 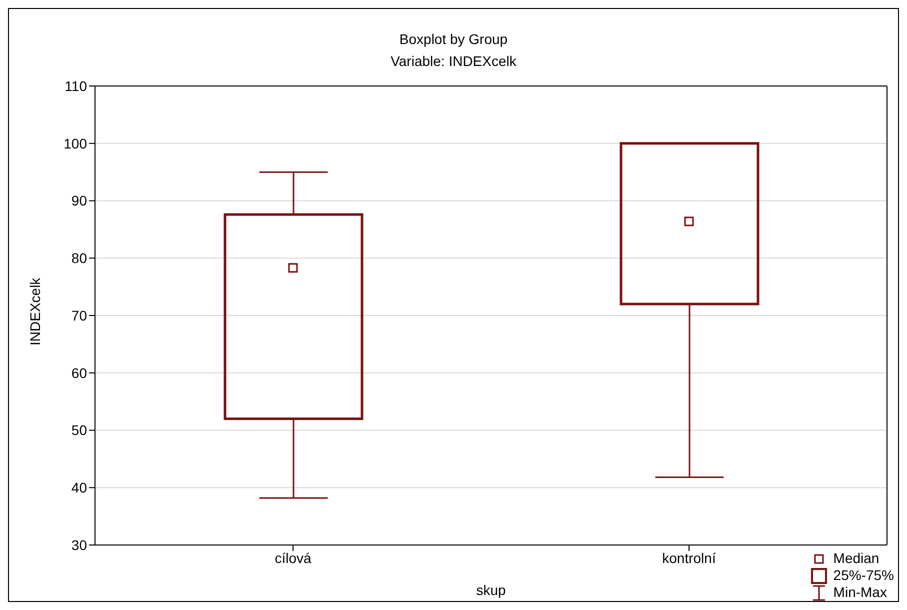 What do you see at coordinates (689, 558) in the screenshot?
I see `x-tick-label: kontrolní` at bounding box center [689, 558].